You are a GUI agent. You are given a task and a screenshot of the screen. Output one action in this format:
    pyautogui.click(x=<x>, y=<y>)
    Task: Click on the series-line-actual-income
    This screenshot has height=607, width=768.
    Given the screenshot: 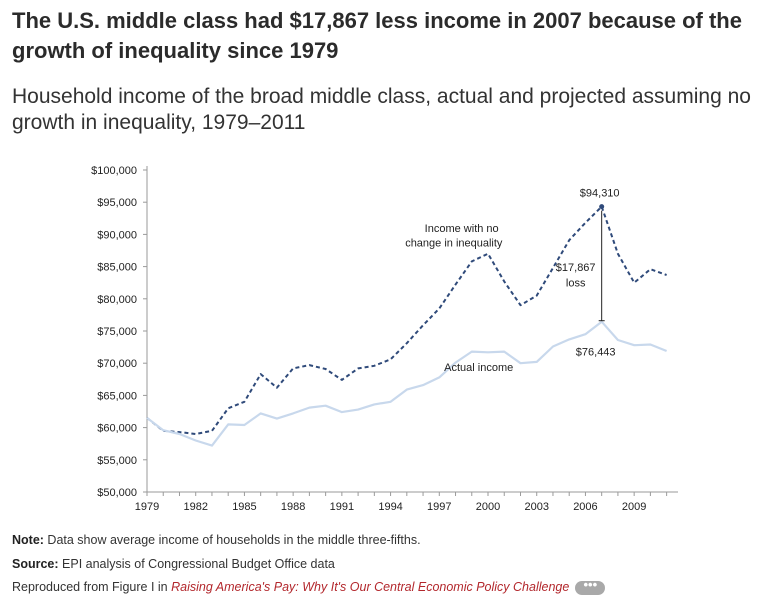 What is the action you would take?
    pyautogui.click(x=407, y=383)
    